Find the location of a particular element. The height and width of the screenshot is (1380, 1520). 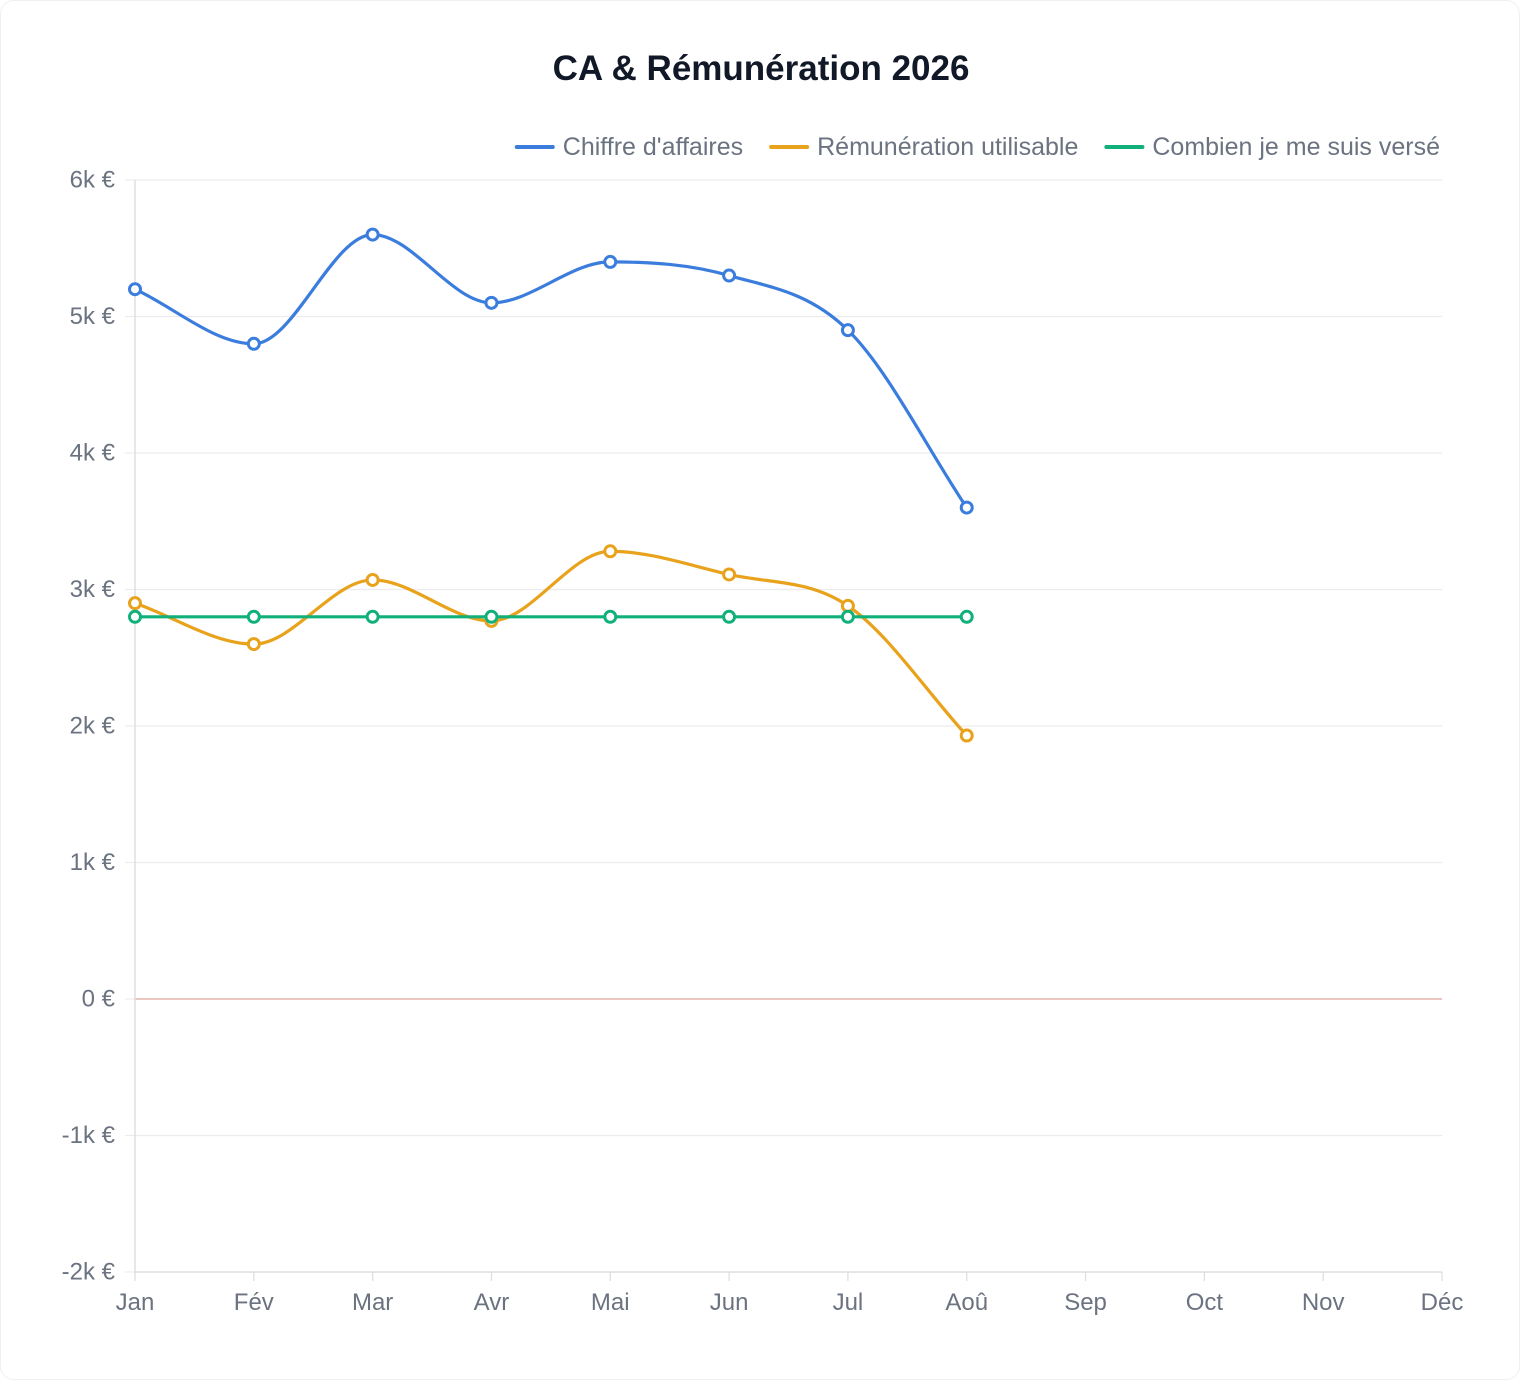

legend-item: Chiffre d'affaires is located at coordinates (628, 147).